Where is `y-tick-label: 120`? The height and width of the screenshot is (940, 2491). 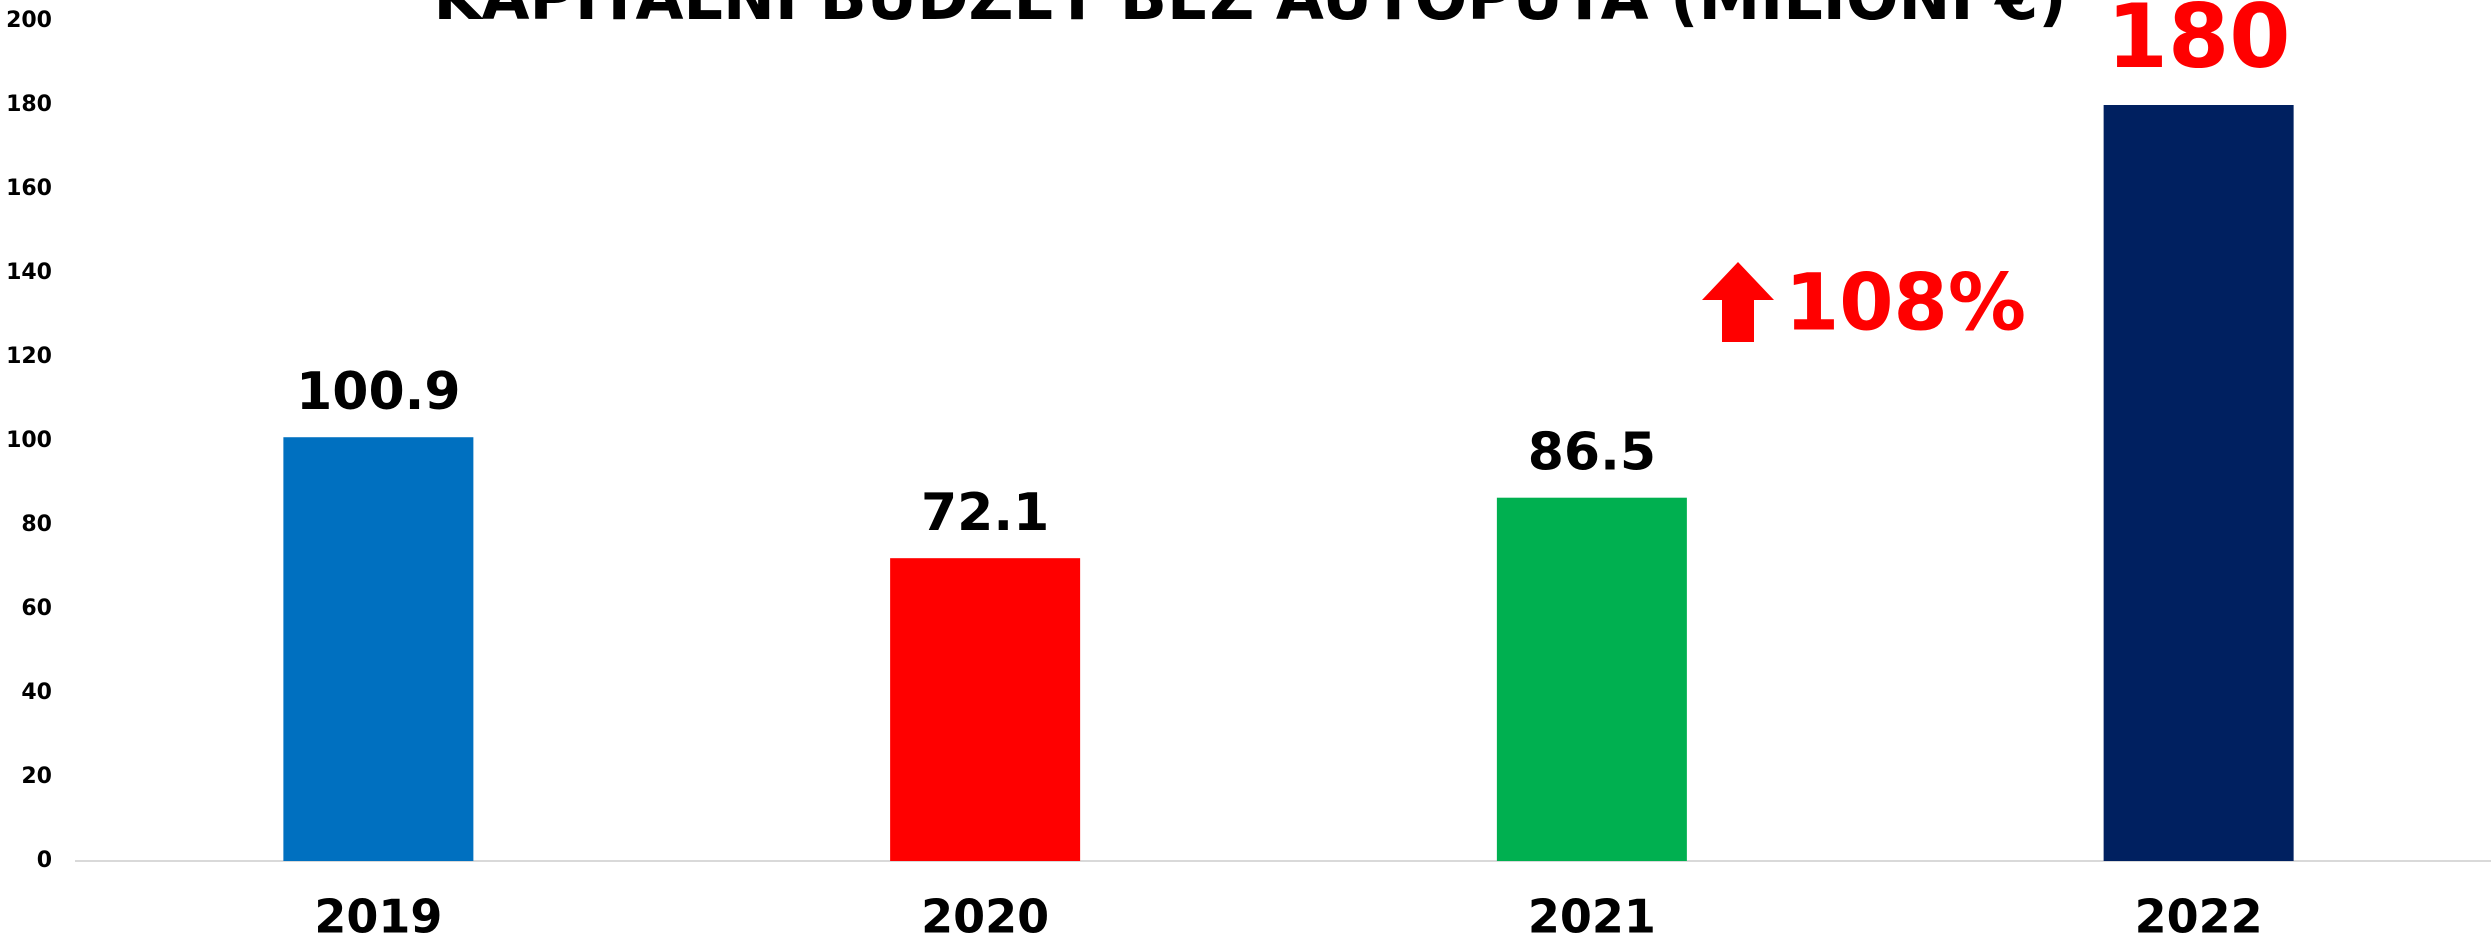 y-tick-label: 120 is located at coordinates (29, 356).